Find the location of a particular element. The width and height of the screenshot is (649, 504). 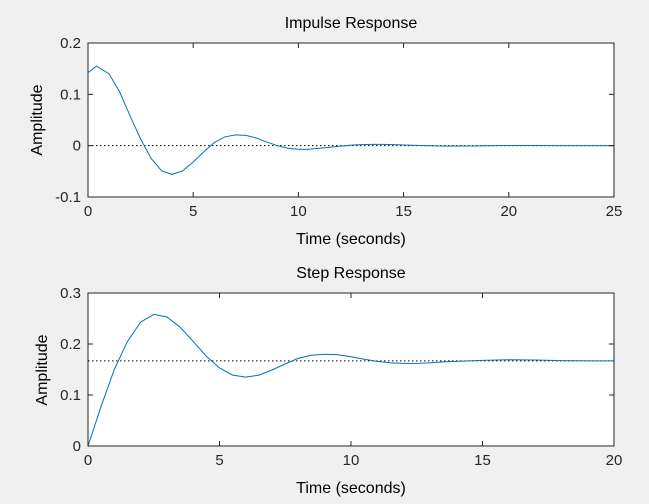

impulse-y-tick-label: -0.1 is located at coordinates (68, 197).